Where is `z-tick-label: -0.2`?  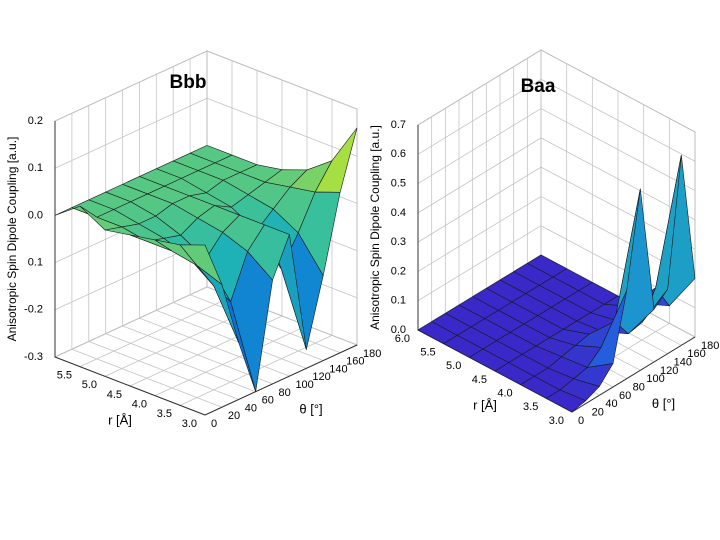 z-tick-label: -0.2 is located at coordinates (33, 310).